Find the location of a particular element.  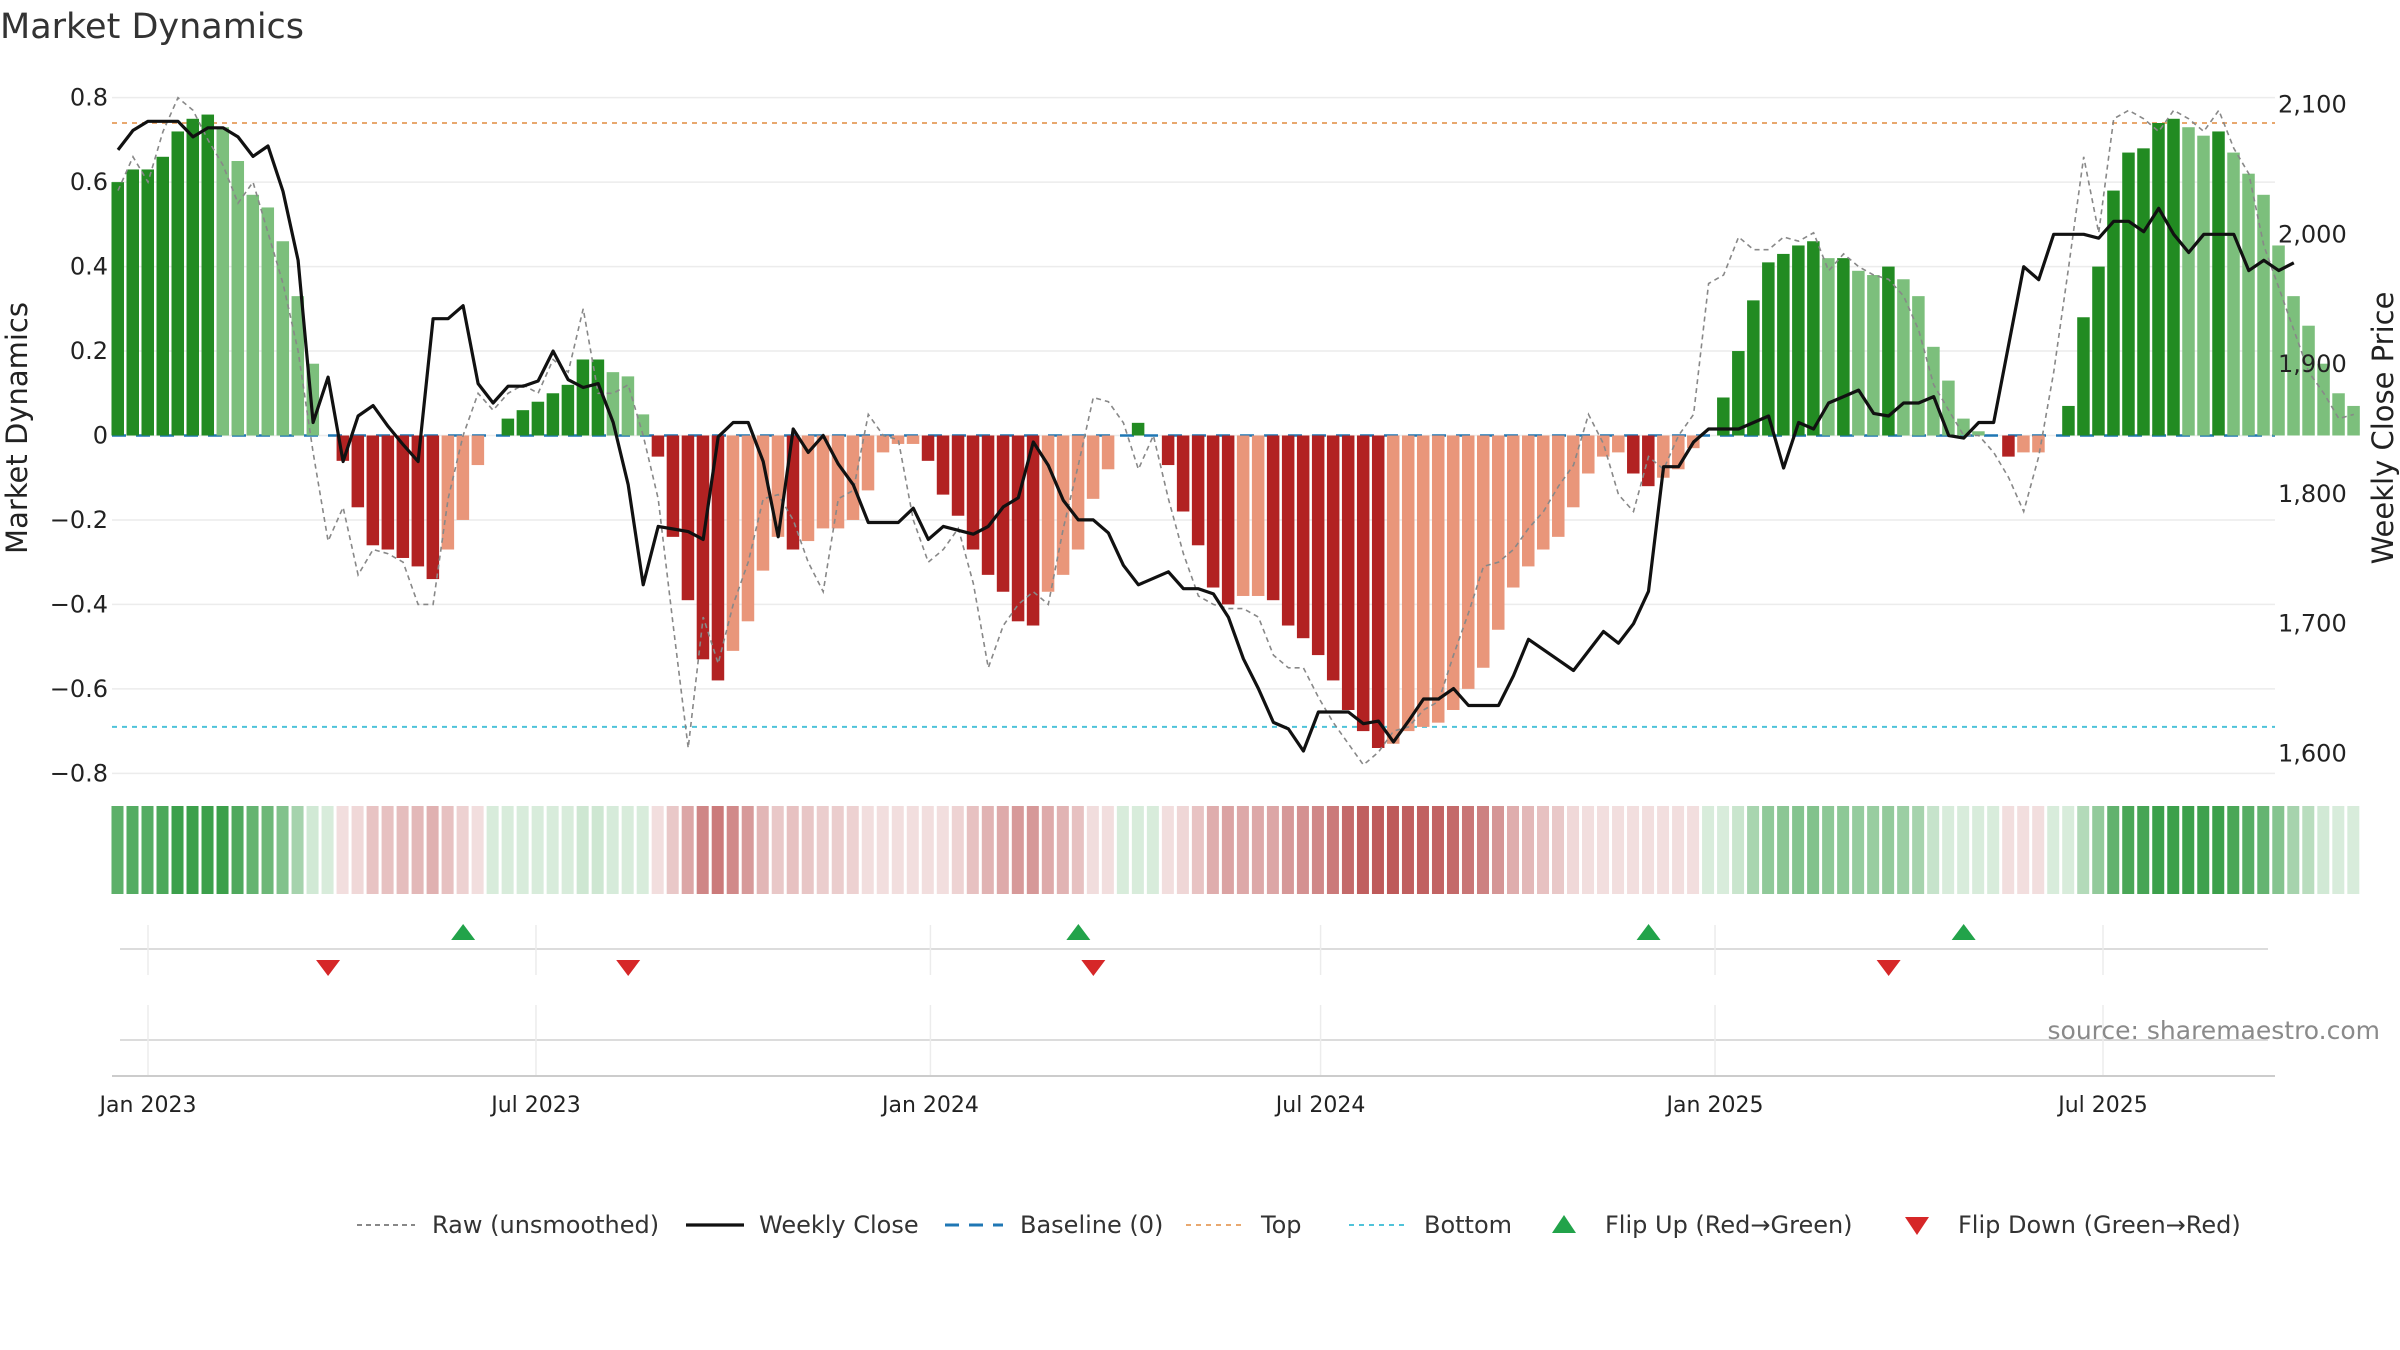

legend-label: Top is located at coordinates (1281, 1225).